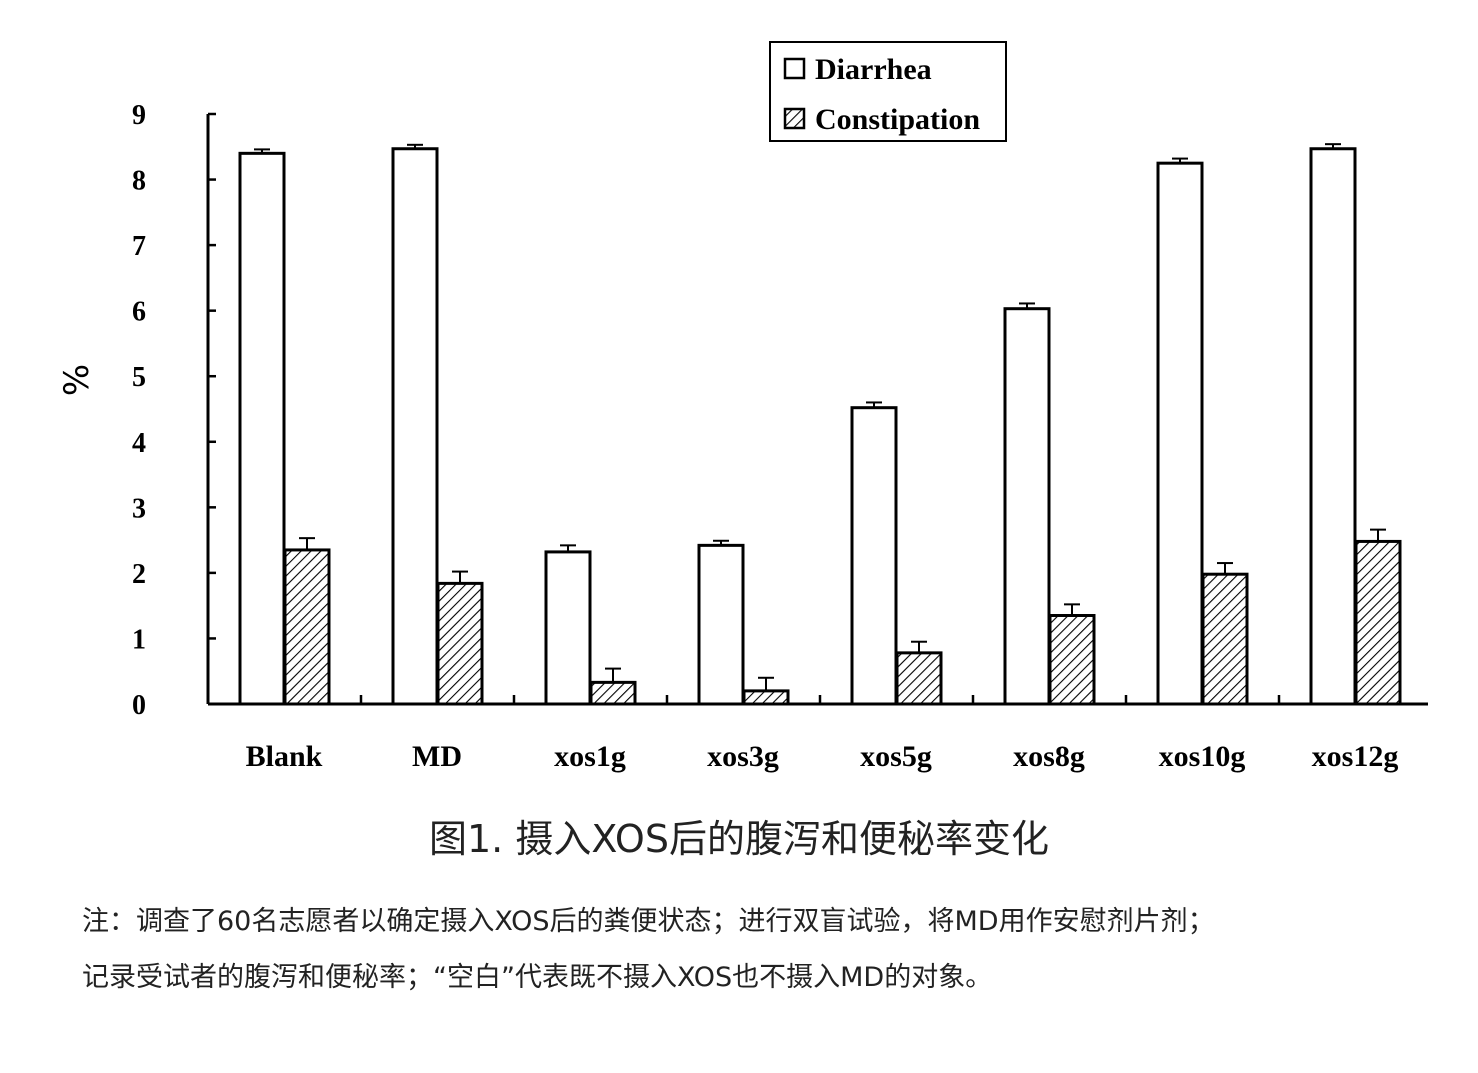  What do you see at coordinates (590, 756) in the screenshot?
I see `x-tick-label: xos1g` at bounding box center [590, 756].